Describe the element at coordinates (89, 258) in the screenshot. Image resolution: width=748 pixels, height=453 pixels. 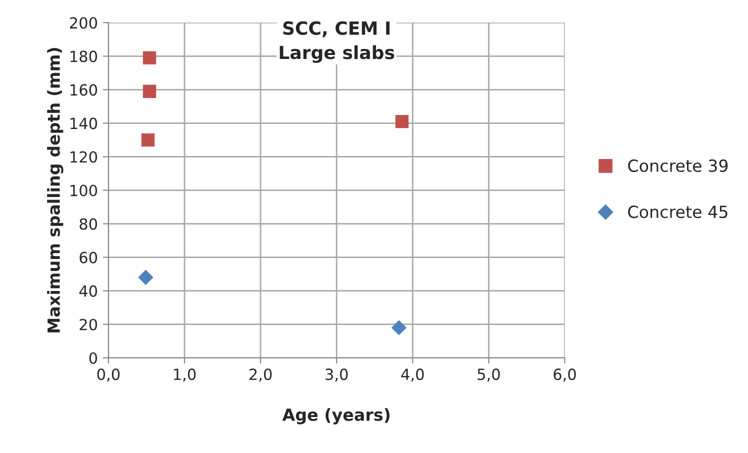
I see `y-tick-label: 60` at that location.